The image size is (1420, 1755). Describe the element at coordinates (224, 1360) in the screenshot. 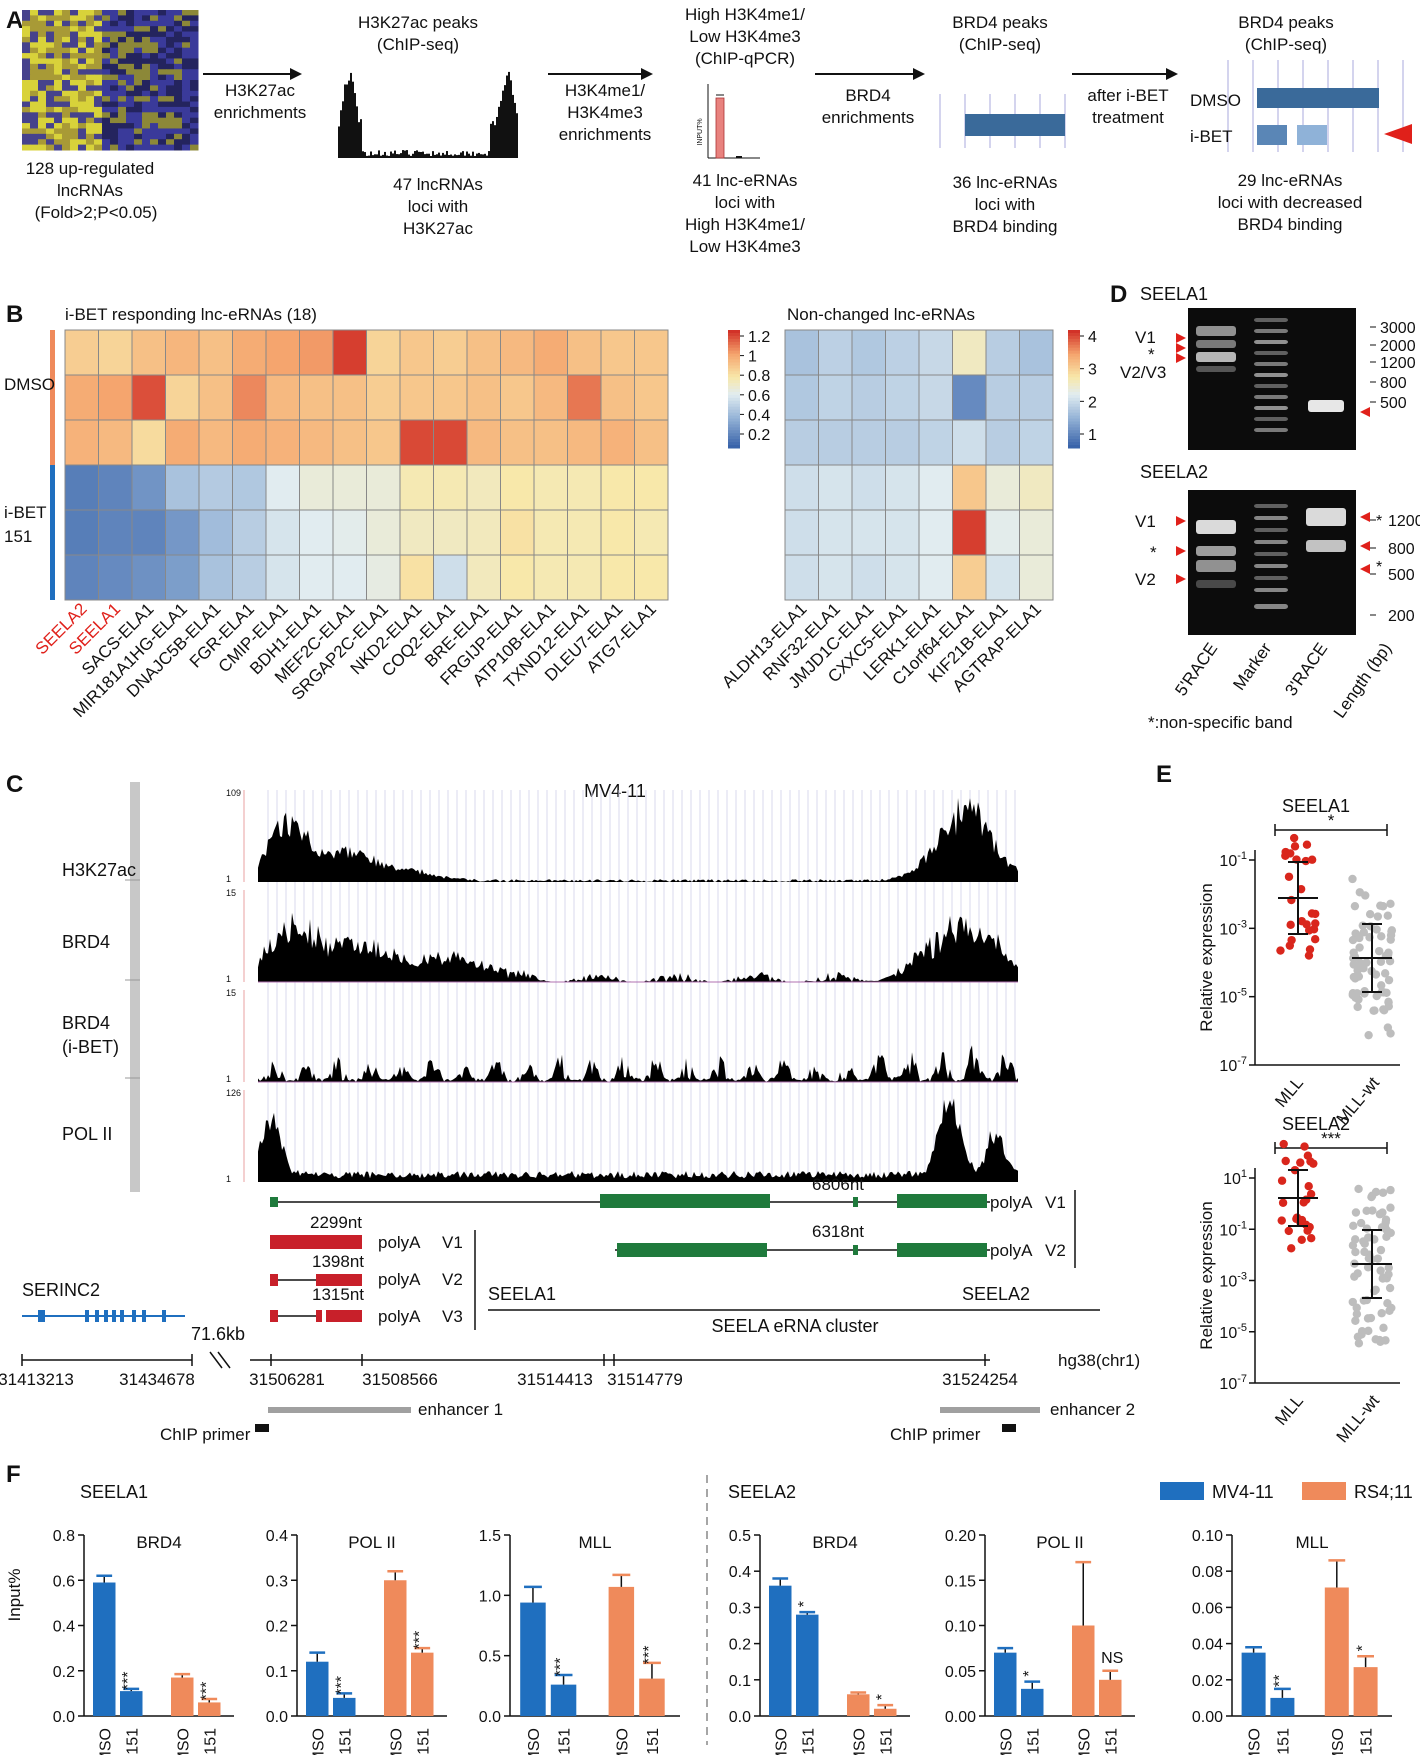

I see `axis-break` at that location.